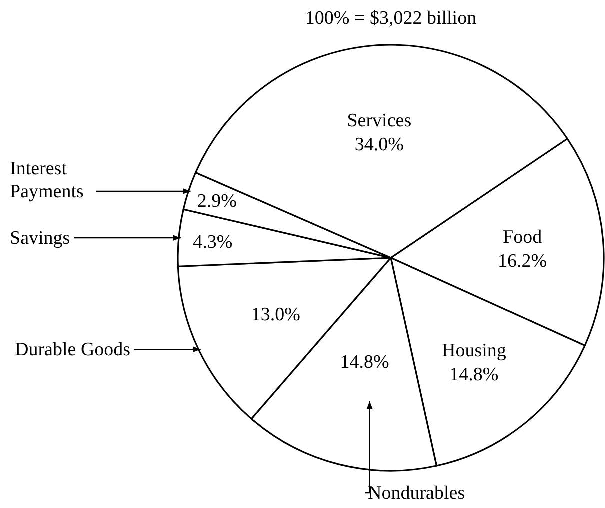 Image resolution: width=605 pixels, height=508 pixels. Describe the element at coordinates (417, 493) in the screenshot. I see `slice-label: Nondurables` at that location.